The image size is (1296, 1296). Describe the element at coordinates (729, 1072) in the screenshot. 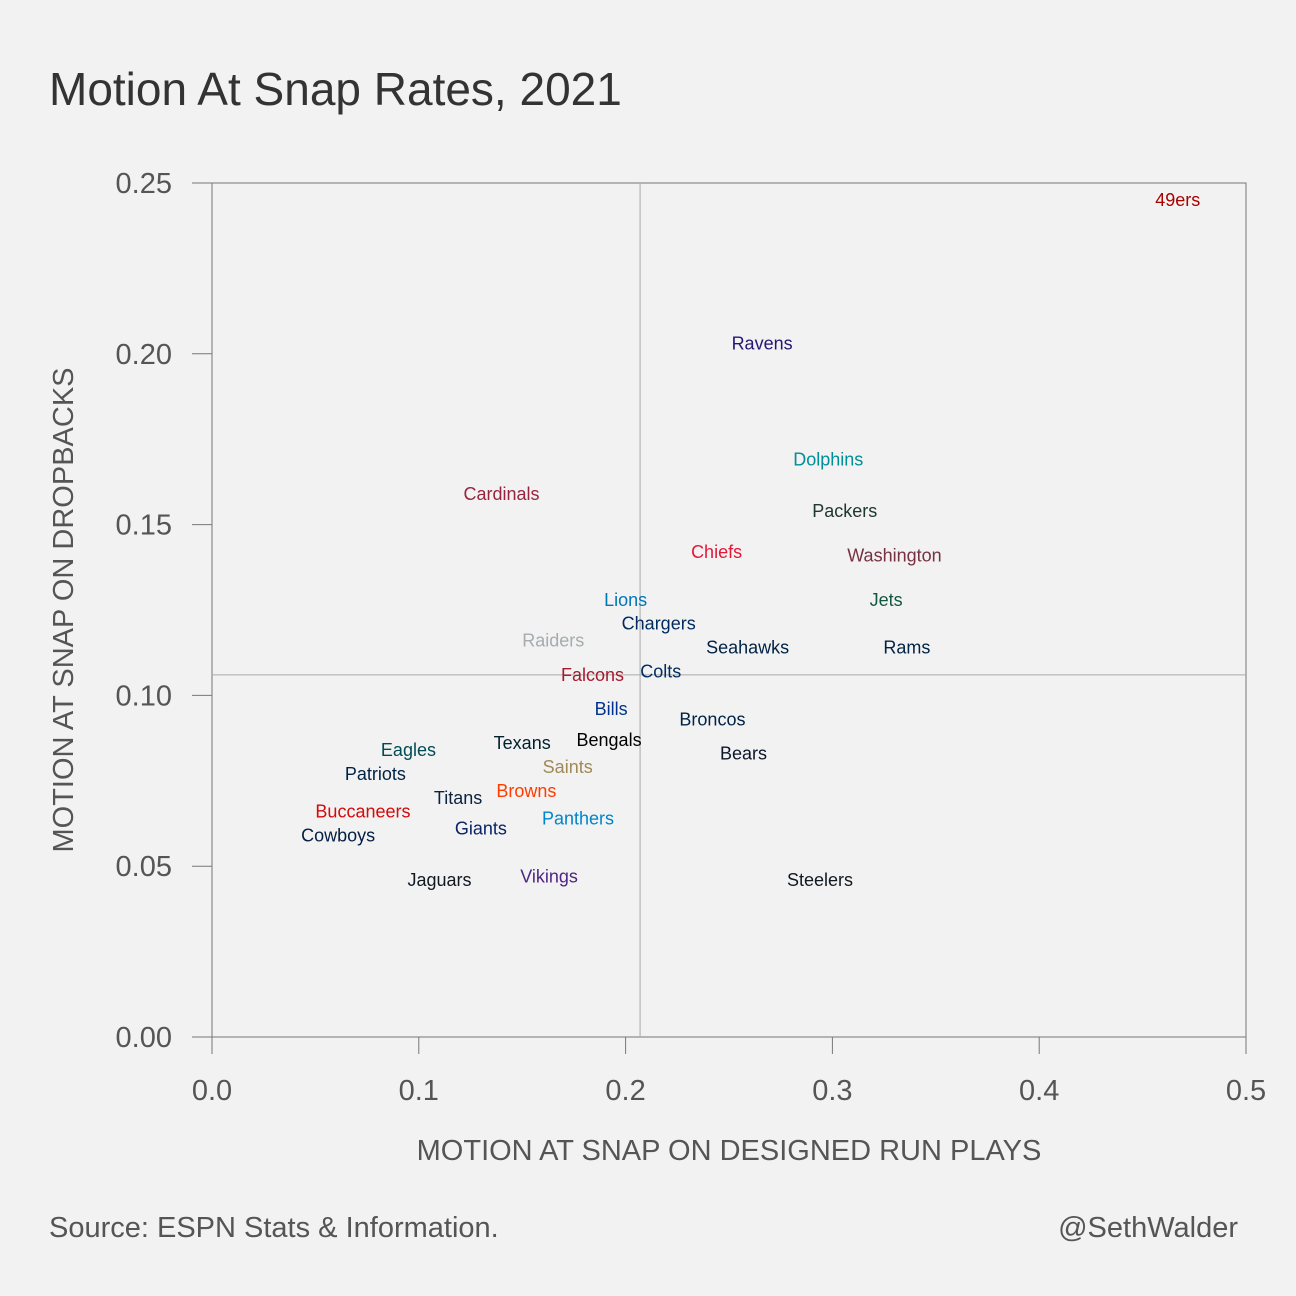

I see `x-axis: 0.0 0.1 0.2 0.3 0.4 0.5` at that location.